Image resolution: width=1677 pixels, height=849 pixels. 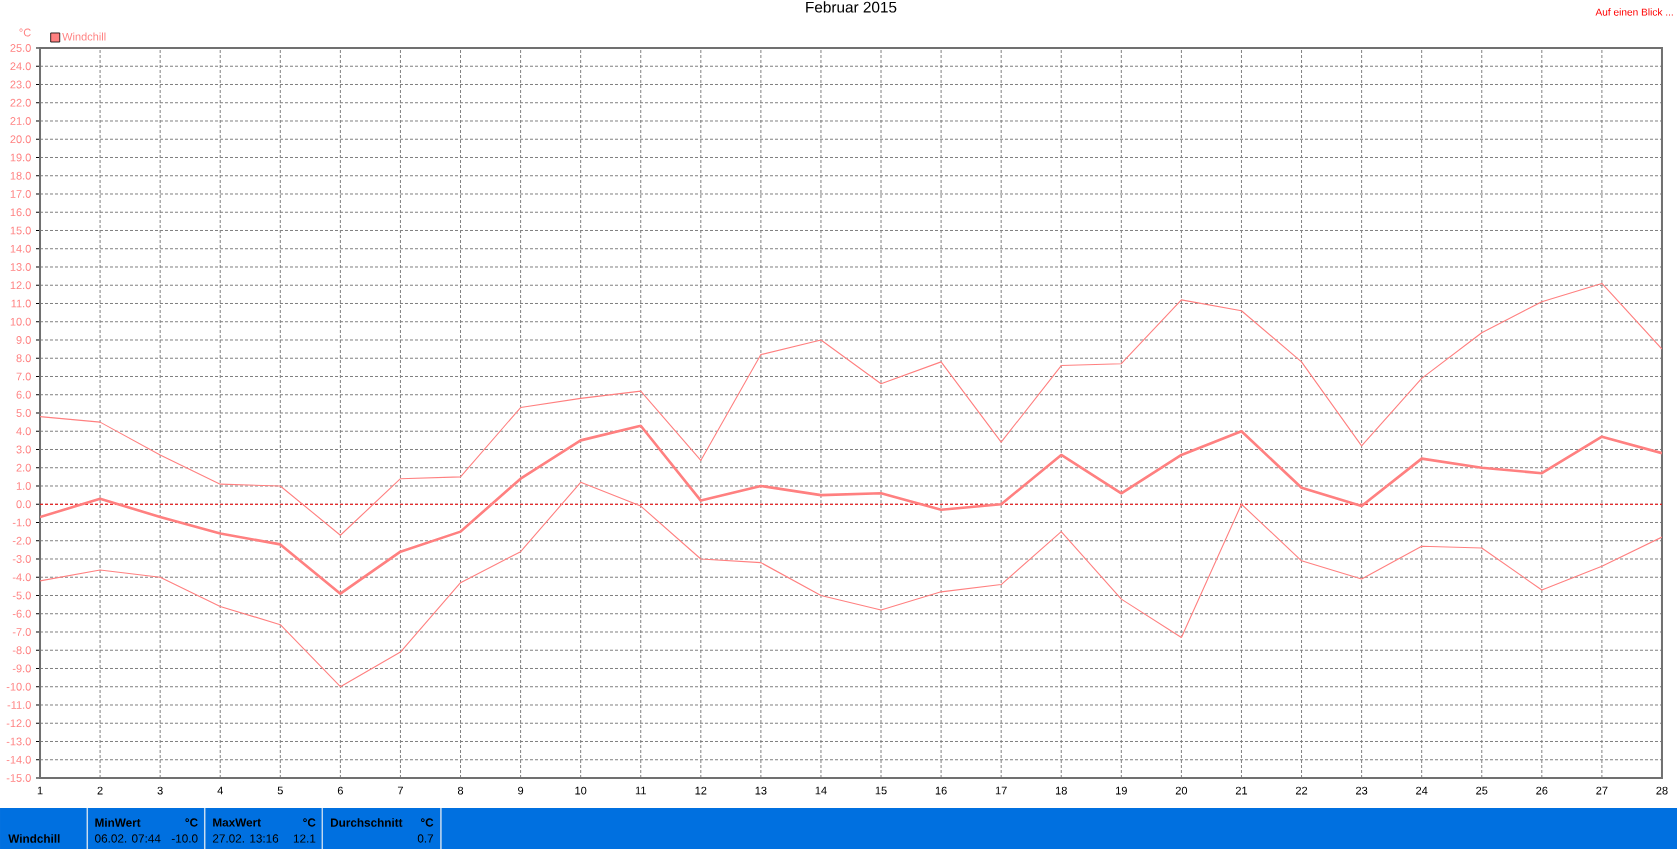 I want to click on x-tick-label: 7, so click(x=400, y=790).